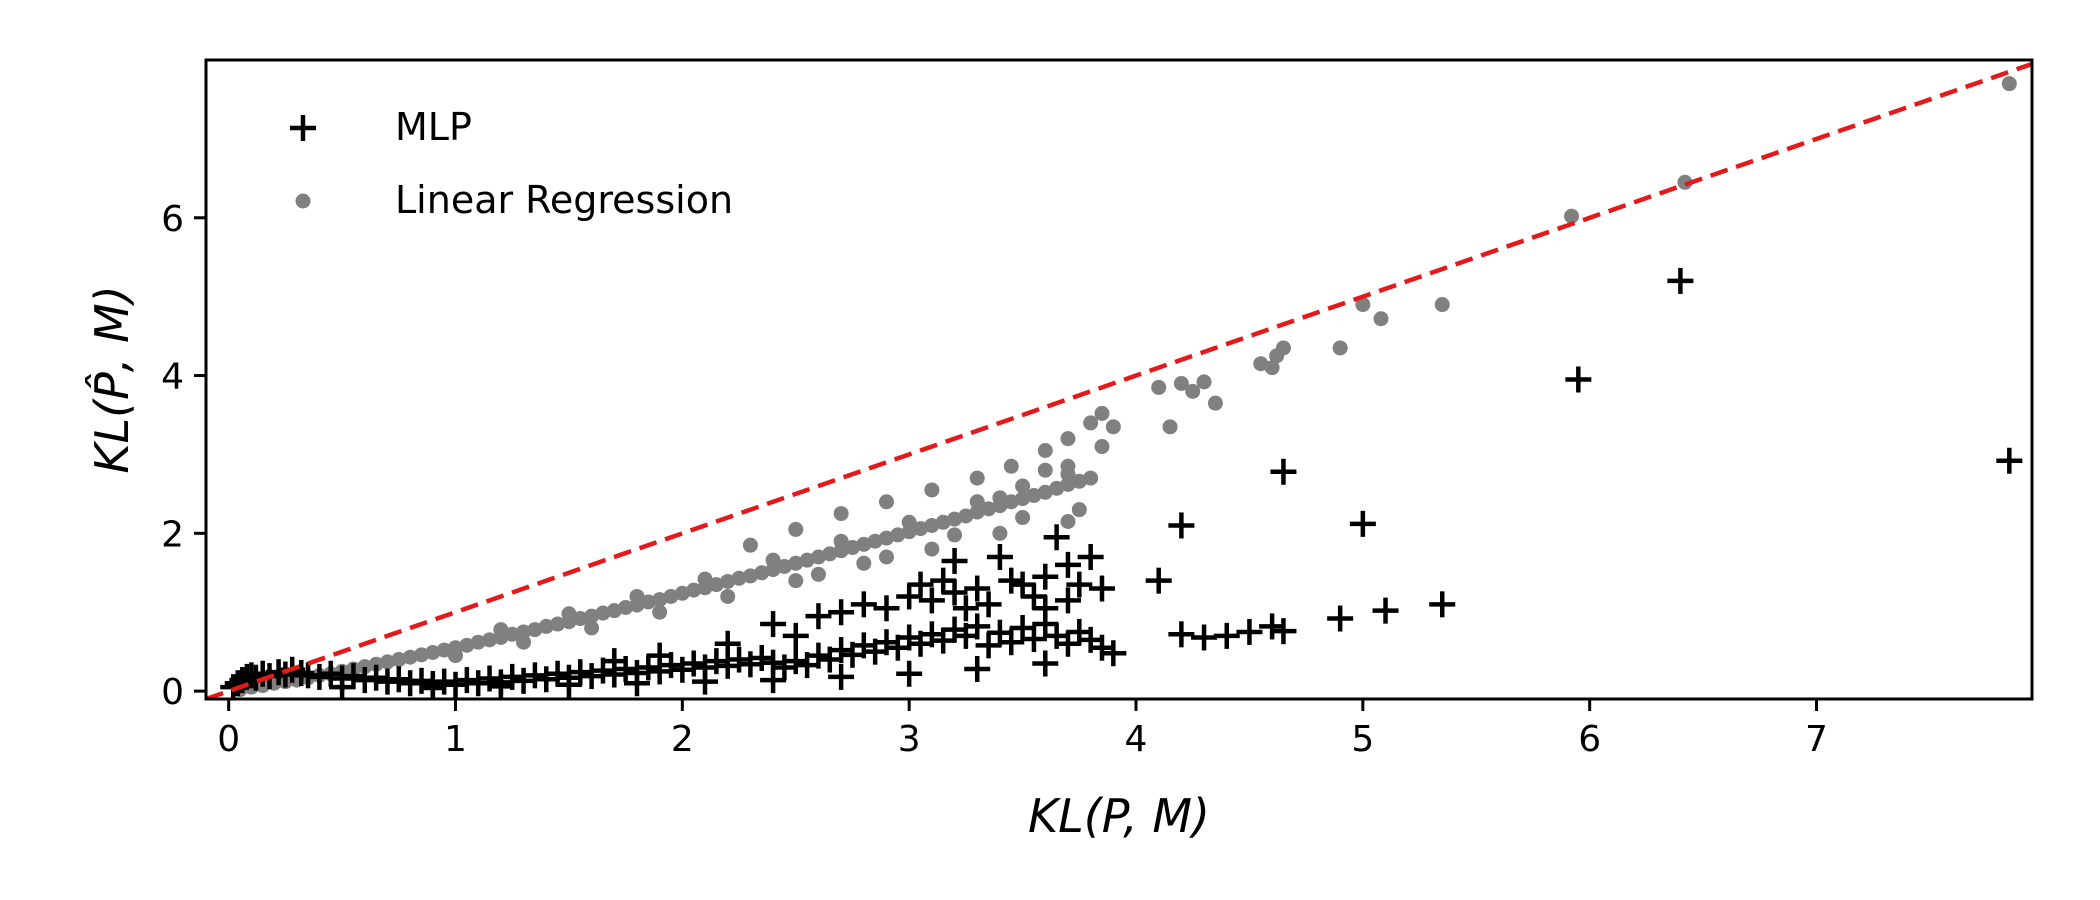  I want to click on legend-dot-icon, so click(303, 201).